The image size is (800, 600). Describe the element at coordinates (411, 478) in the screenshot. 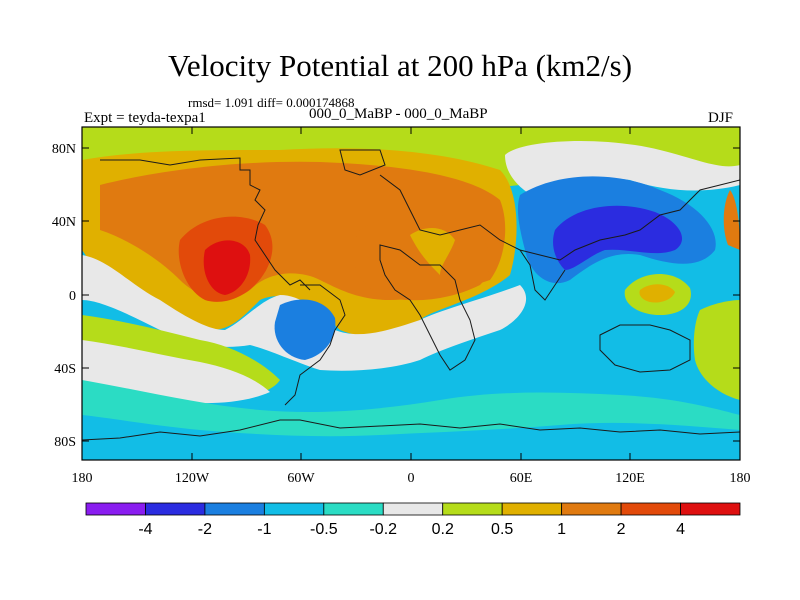

I see `lon-tick-0: 0` at that location.